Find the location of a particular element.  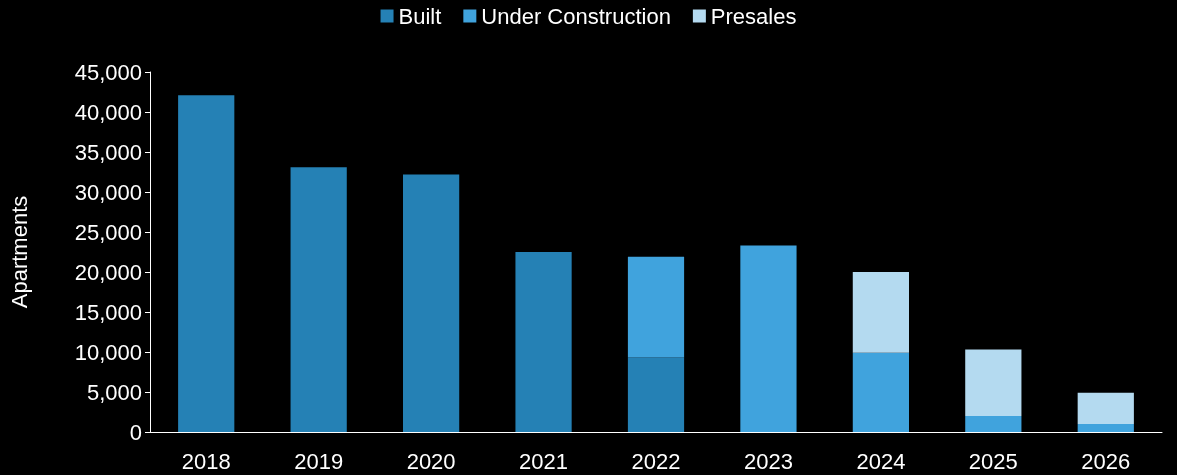

x-tick-label: 2018 is located at coordinates (206, 461).